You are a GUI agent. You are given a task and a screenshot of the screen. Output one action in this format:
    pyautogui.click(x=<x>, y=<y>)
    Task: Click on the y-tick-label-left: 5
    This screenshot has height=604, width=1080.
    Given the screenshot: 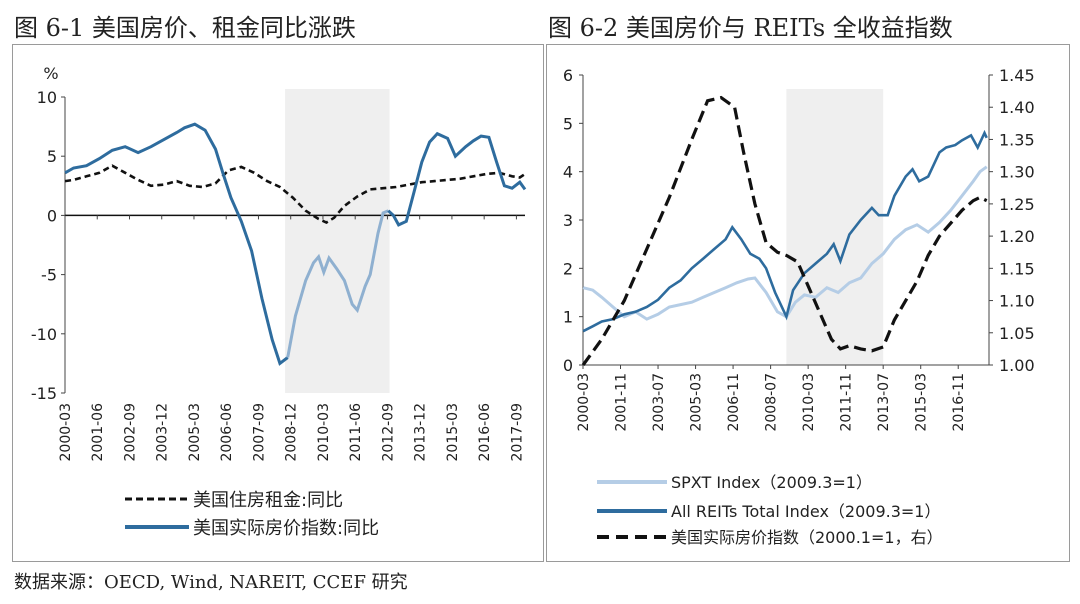 What is the action you would take?
    pyautogui.click(x=568, y=123)
    